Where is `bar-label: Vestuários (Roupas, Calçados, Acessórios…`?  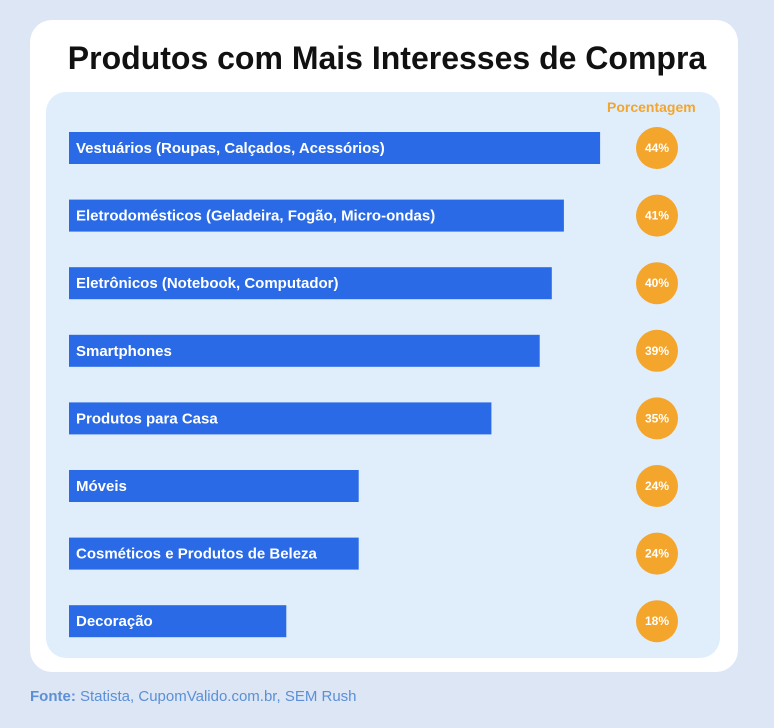
bar-label: Vestuários (Roupas, Calçados, Acessórios… is located at coordinates (230, 148).